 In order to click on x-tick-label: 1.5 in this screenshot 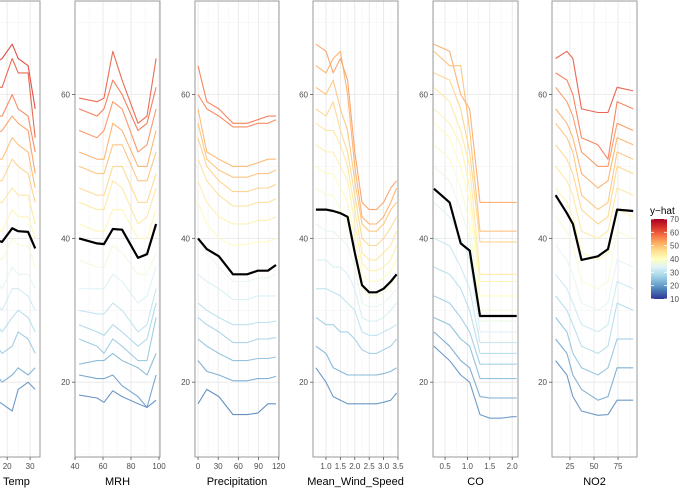, I will do `click(490, 466)`.